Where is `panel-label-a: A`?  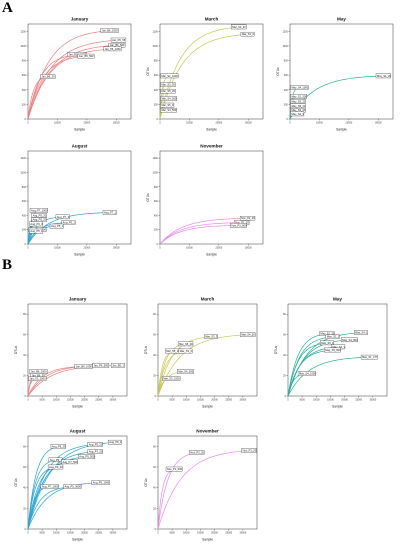 panel-label-a: A is located at coordinates (7, 8).